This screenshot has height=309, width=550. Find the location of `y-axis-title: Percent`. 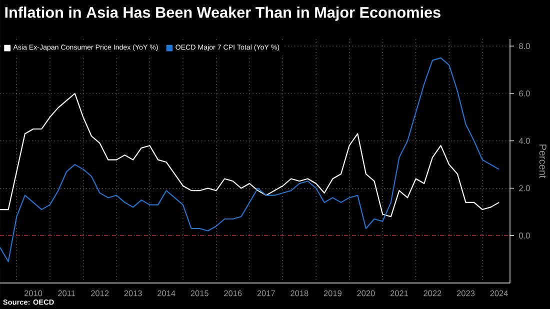

y-axis-title: Percent is located at coordinates (542, 161).